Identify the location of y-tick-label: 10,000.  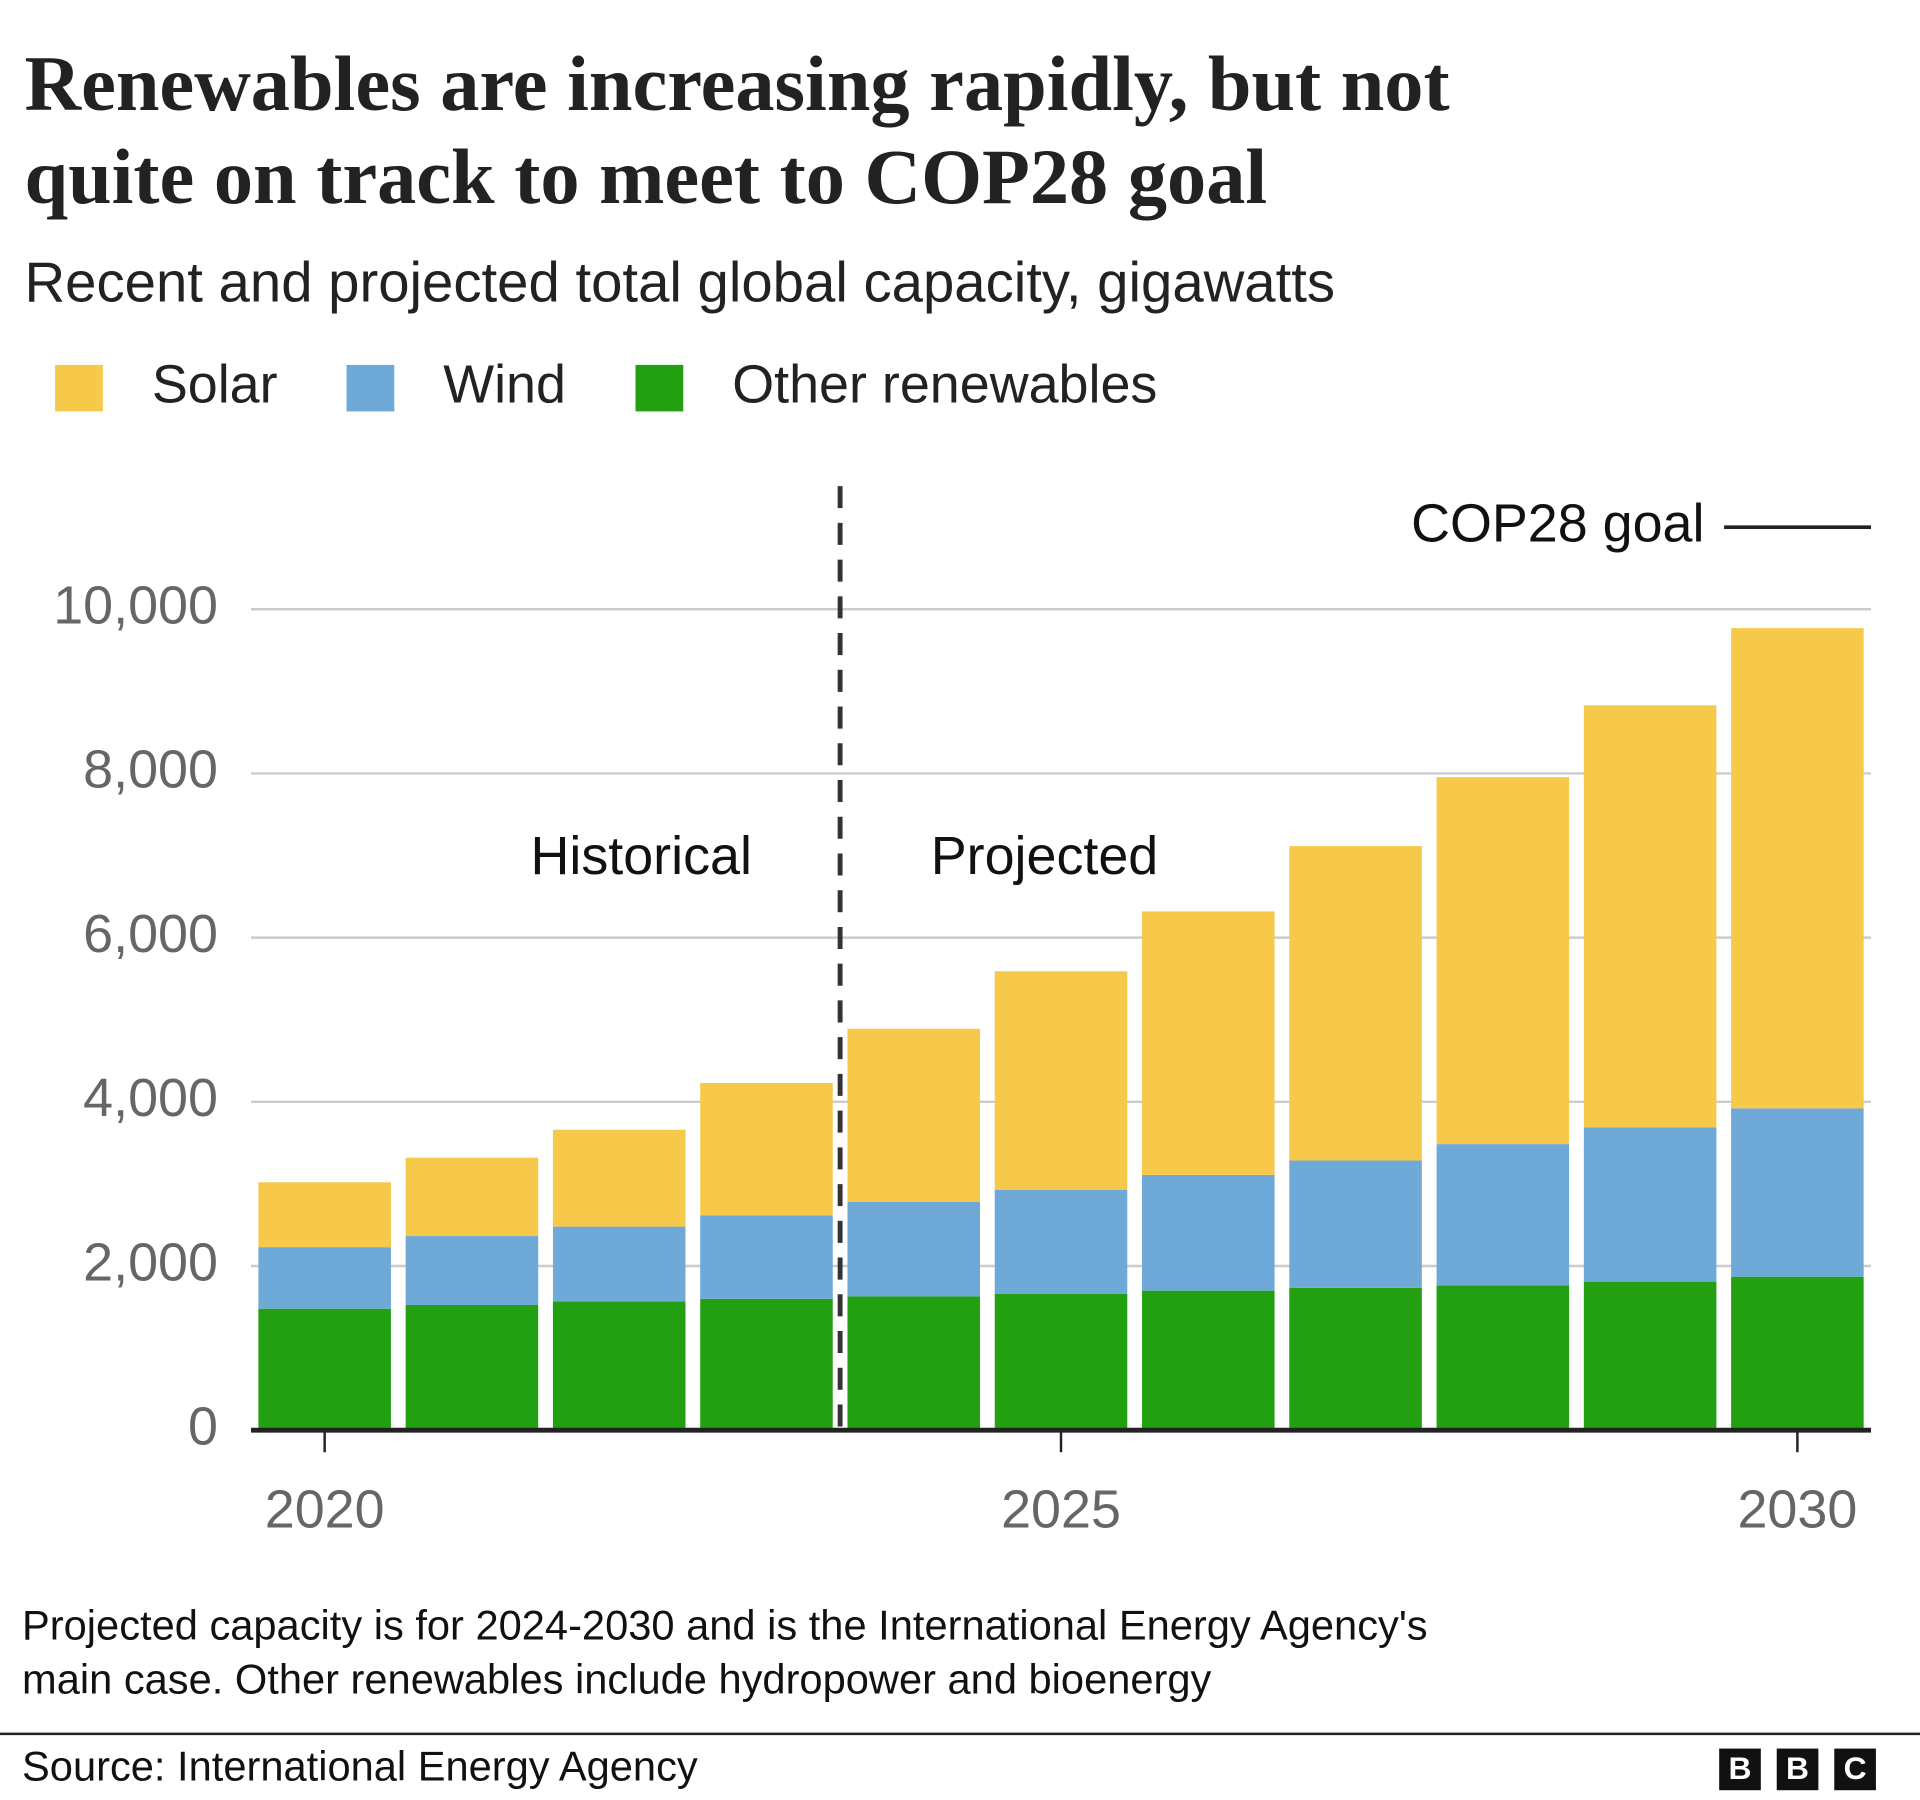
(135, 605).